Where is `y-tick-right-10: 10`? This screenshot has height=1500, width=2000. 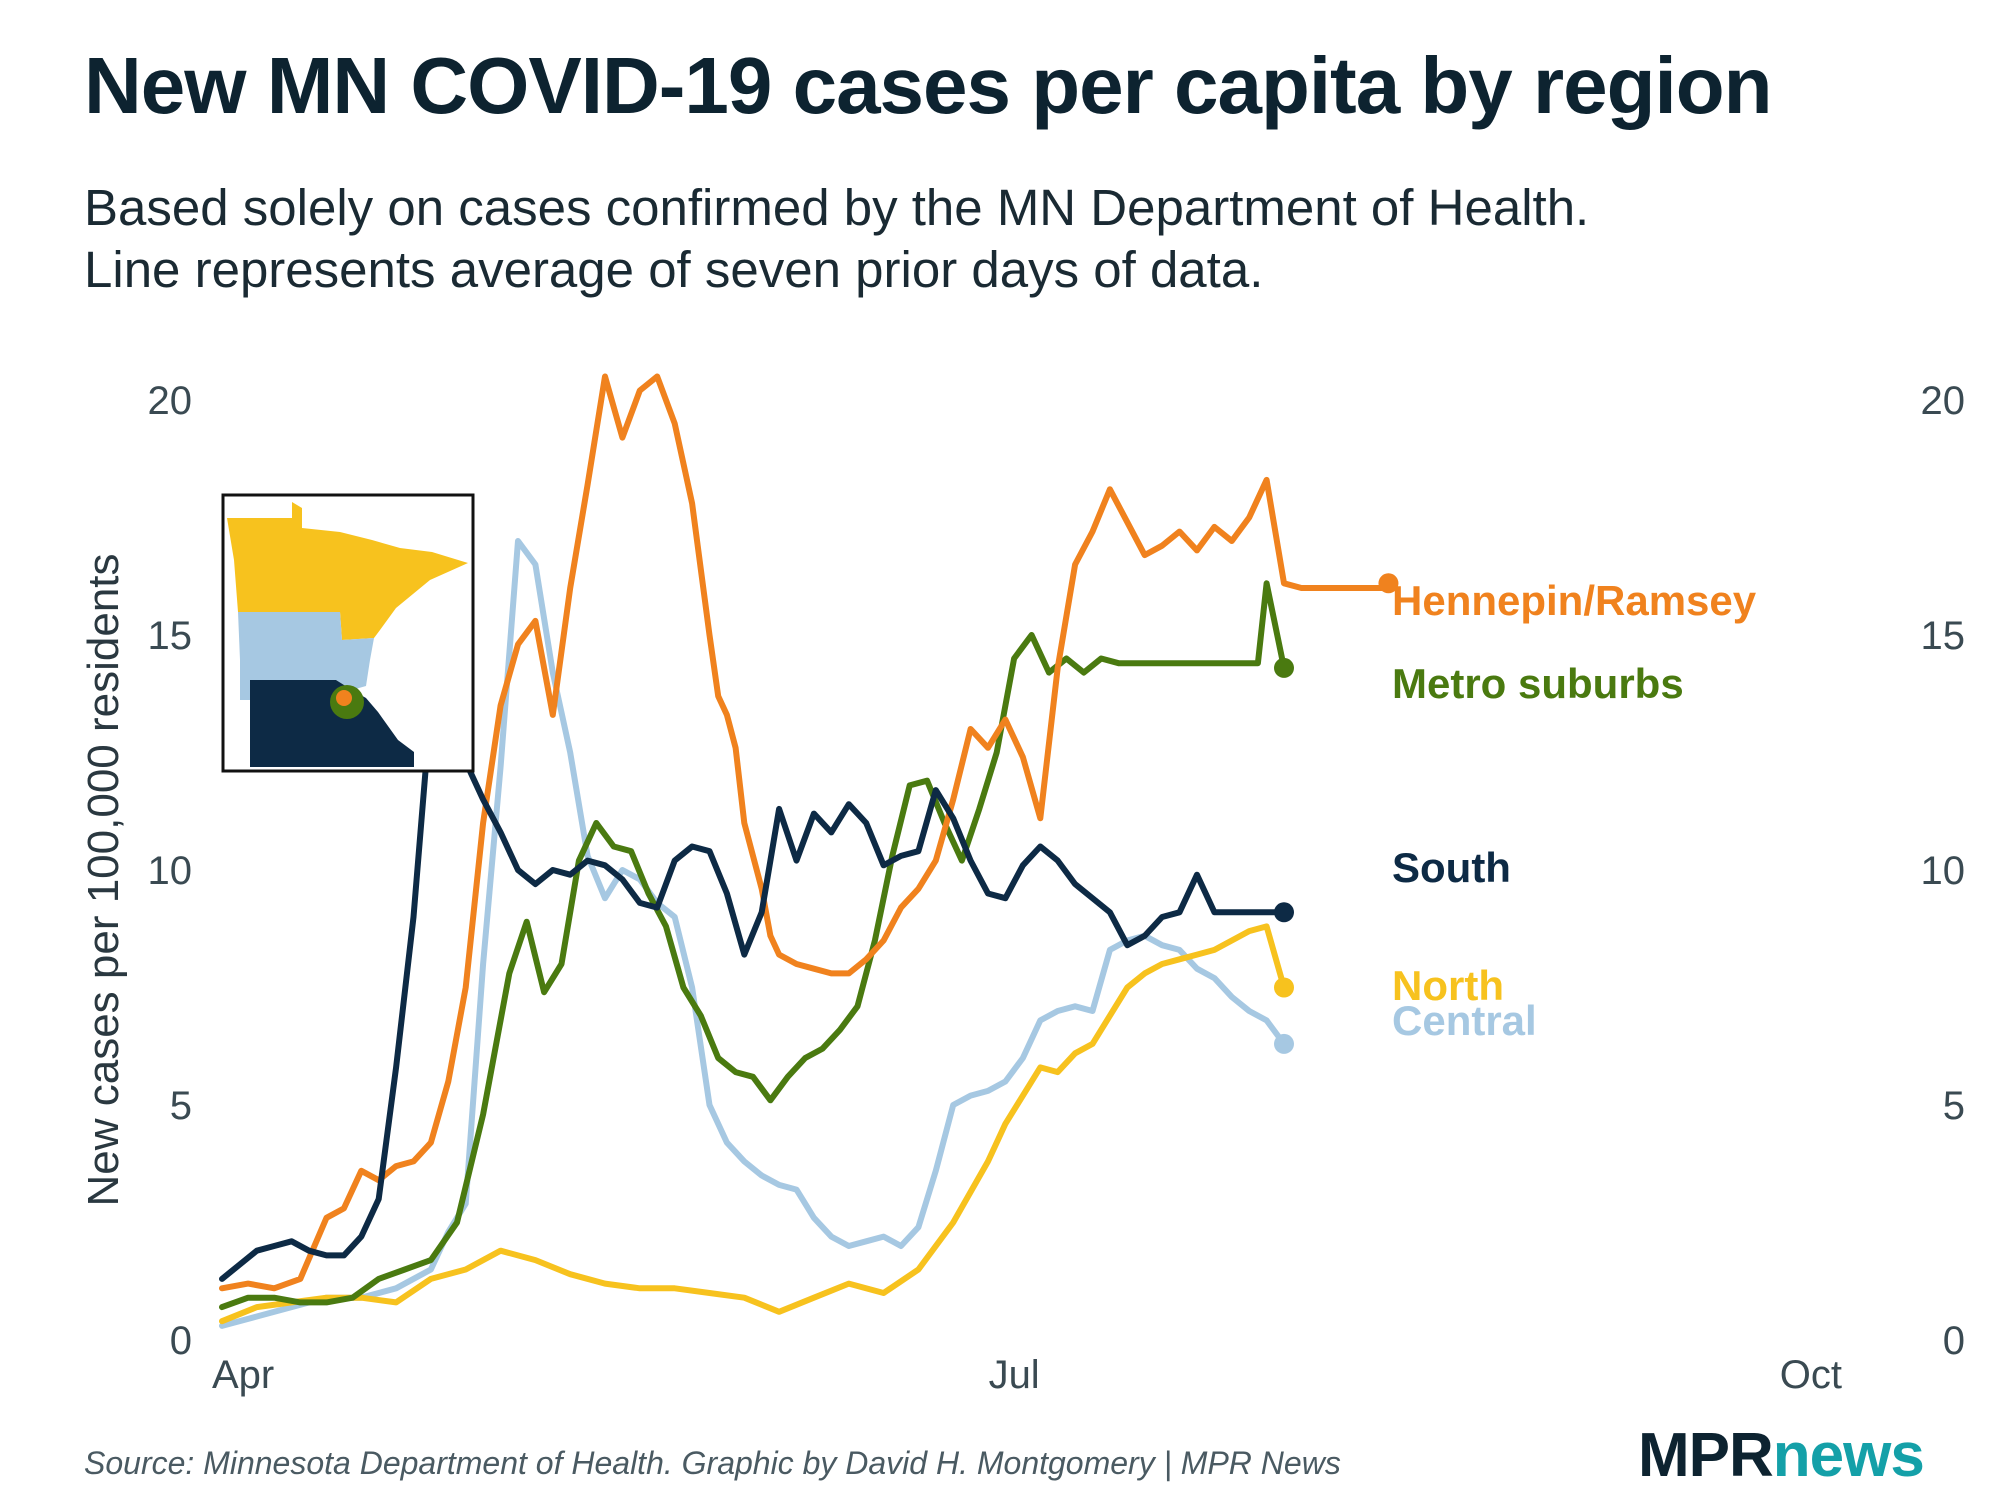 y-tick-right-10: 10 is located at coordinates (1943, 871).